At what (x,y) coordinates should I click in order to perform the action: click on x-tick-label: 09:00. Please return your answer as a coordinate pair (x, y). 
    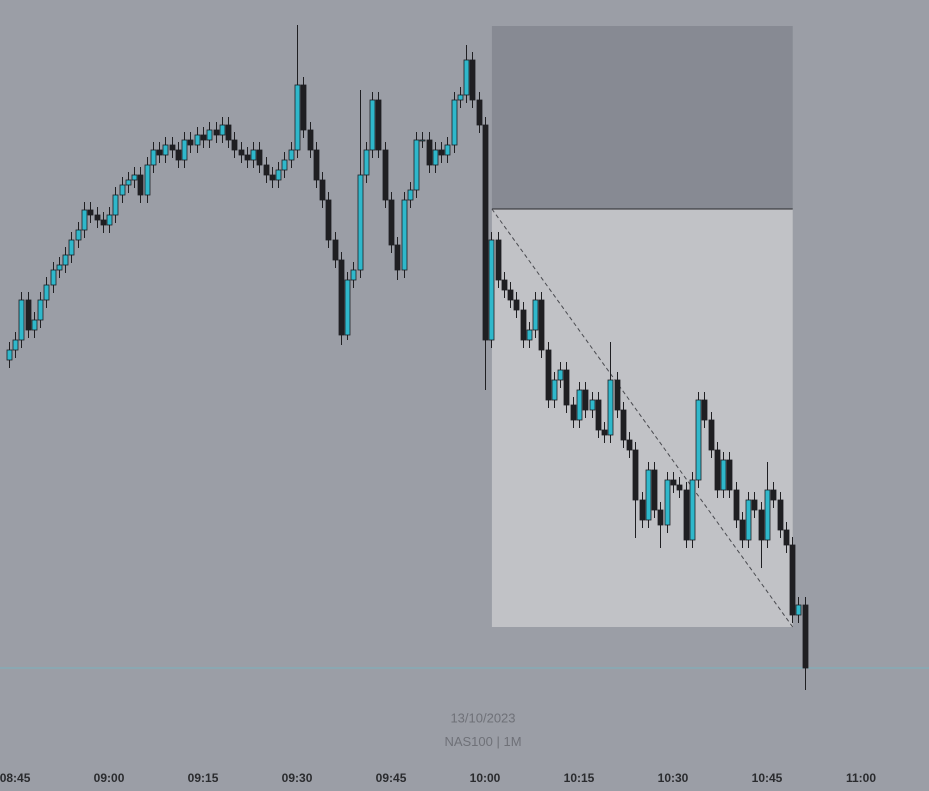
    Looking at the image, I should click on (109, 778).